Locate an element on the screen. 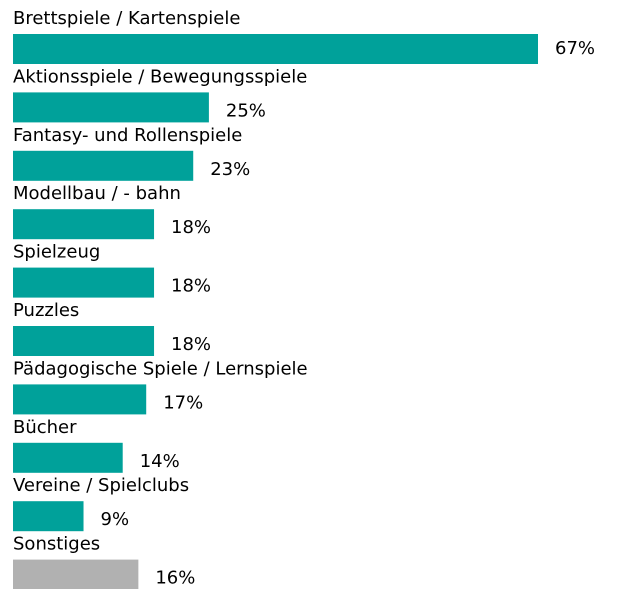 Image resolution: width=619 pixels, height=589 pixels. value-label: 9% is located at coordinates (115, 519).